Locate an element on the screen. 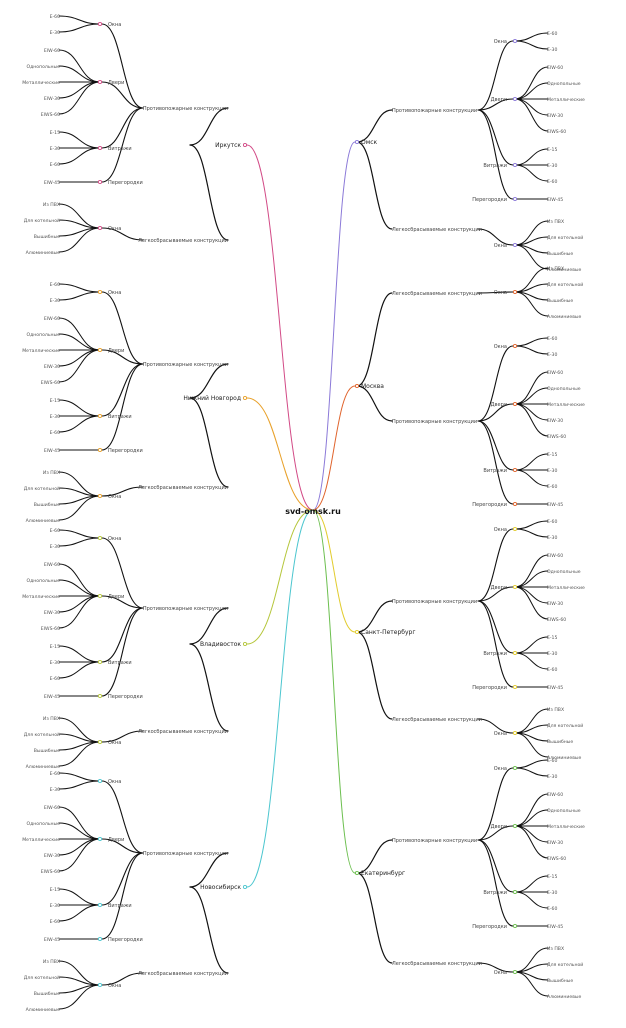  leaf-e-30-новосибирск: E-30 is located at coordinates (55, 790).